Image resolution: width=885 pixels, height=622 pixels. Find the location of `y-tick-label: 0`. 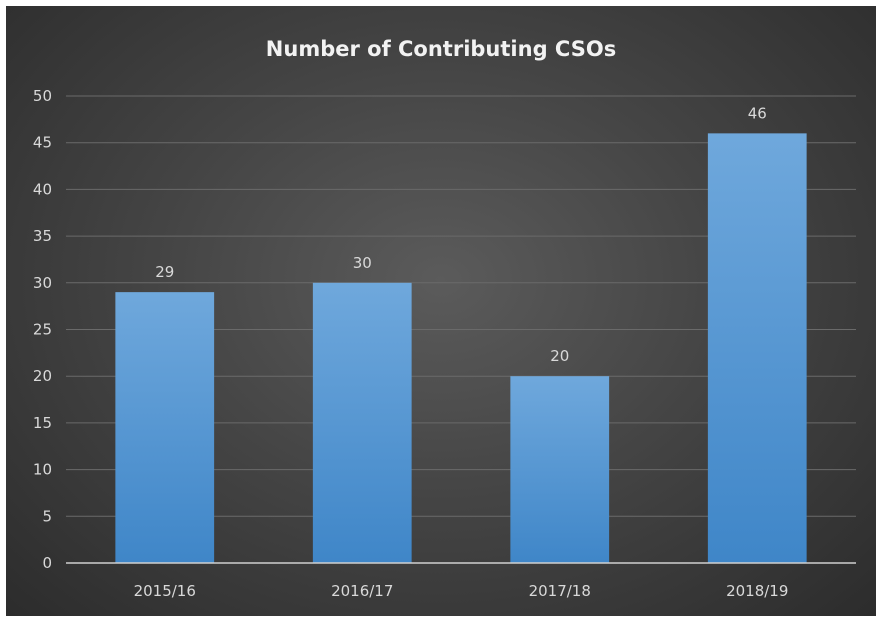

y-tick-label: 0 is located at coordinates (47, 563).